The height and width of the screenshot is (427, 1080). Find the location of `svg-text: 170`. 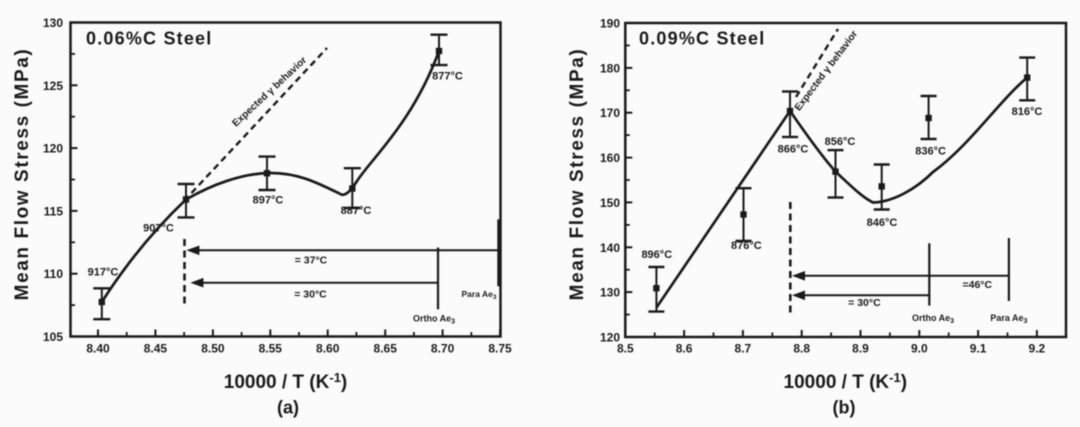

svg-text: 170 is located at coordinates (610, 113).